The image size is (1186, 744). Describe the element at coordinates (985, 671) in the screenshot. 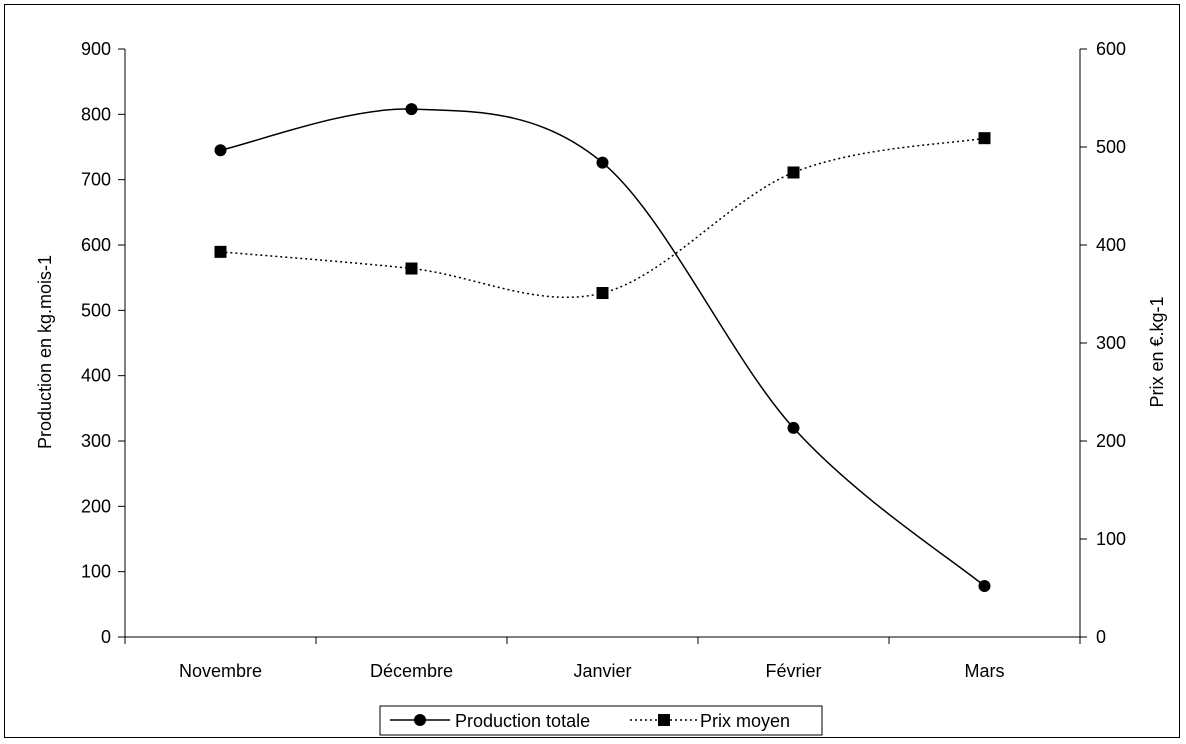

I see `x-tick-label: Mars` at that location.